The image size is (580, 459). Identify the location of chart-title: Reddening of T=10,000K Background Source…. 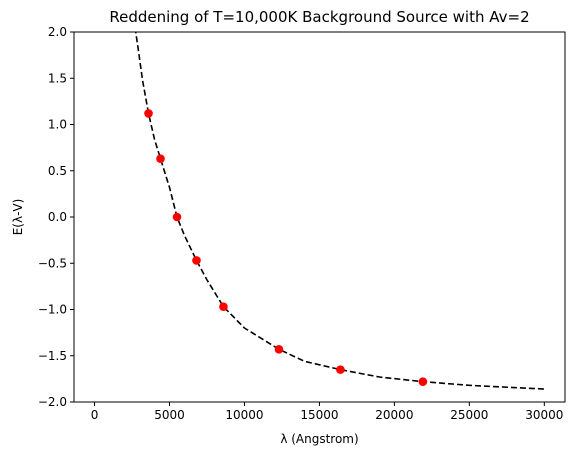
(319, 17).